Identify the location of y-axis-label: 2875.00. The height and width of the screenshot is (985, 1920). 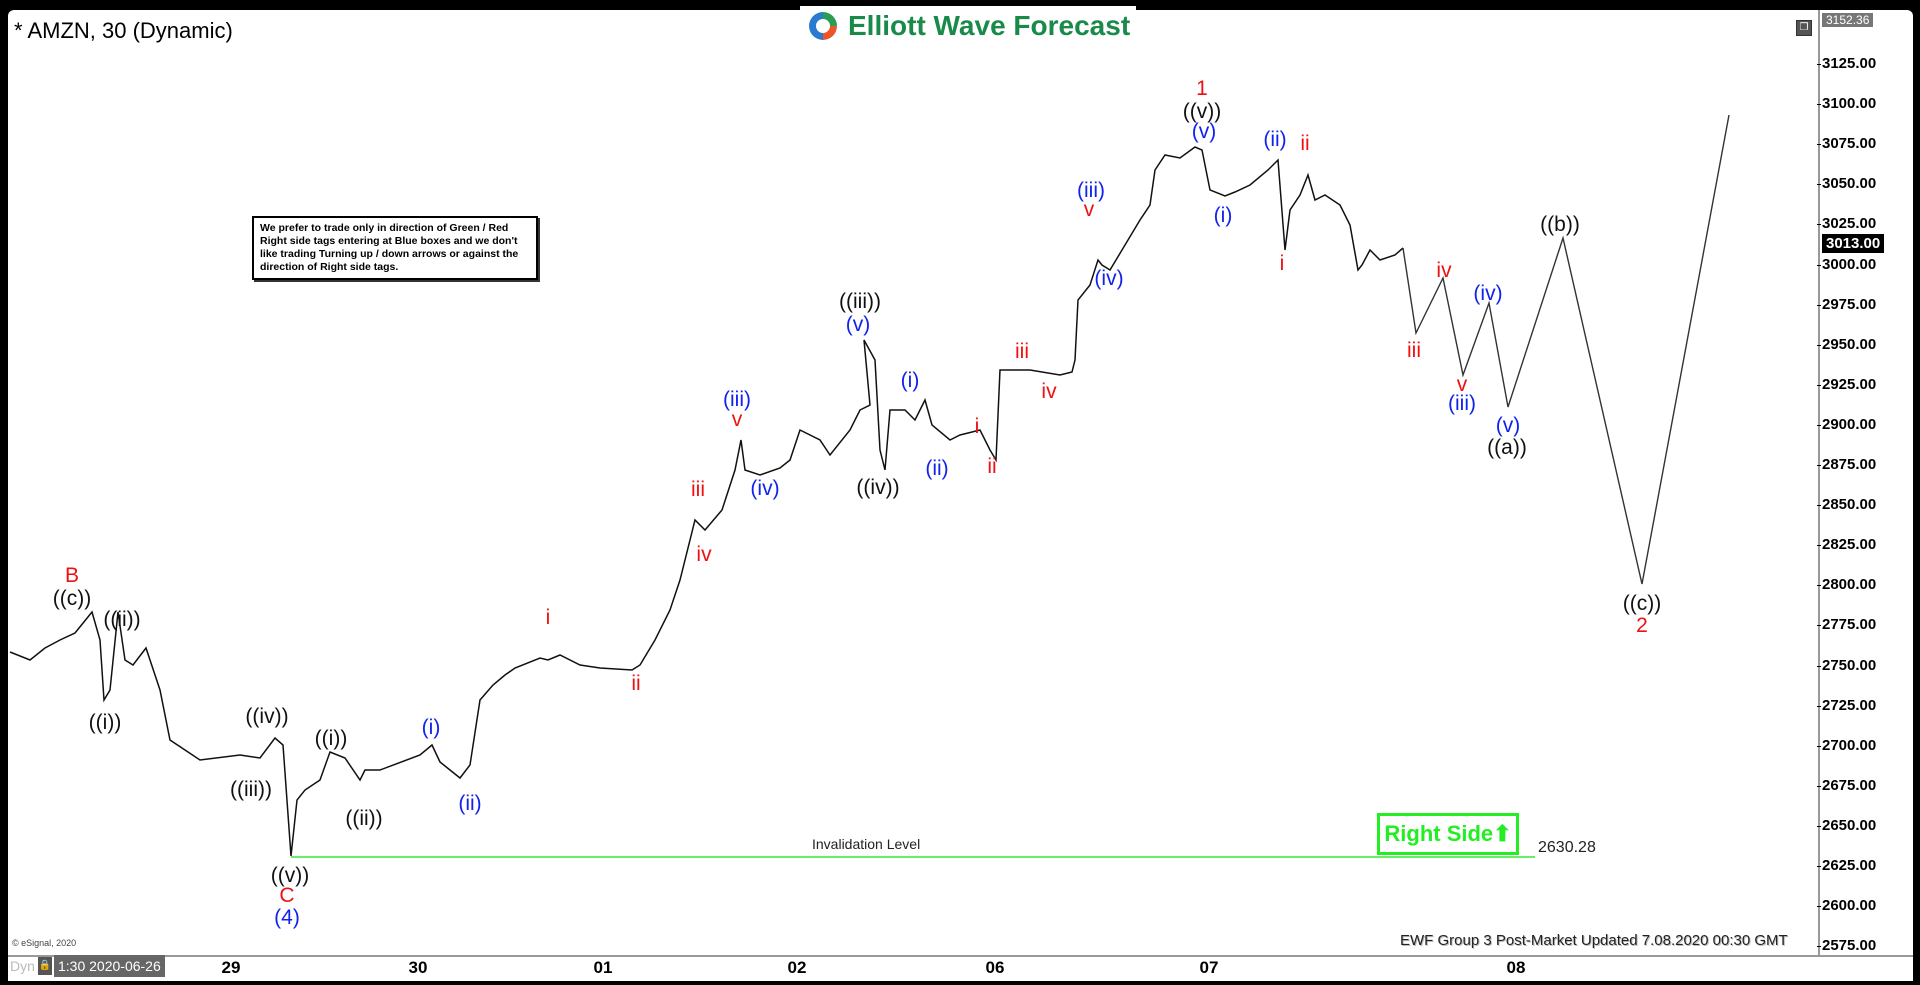
(1849, 464).